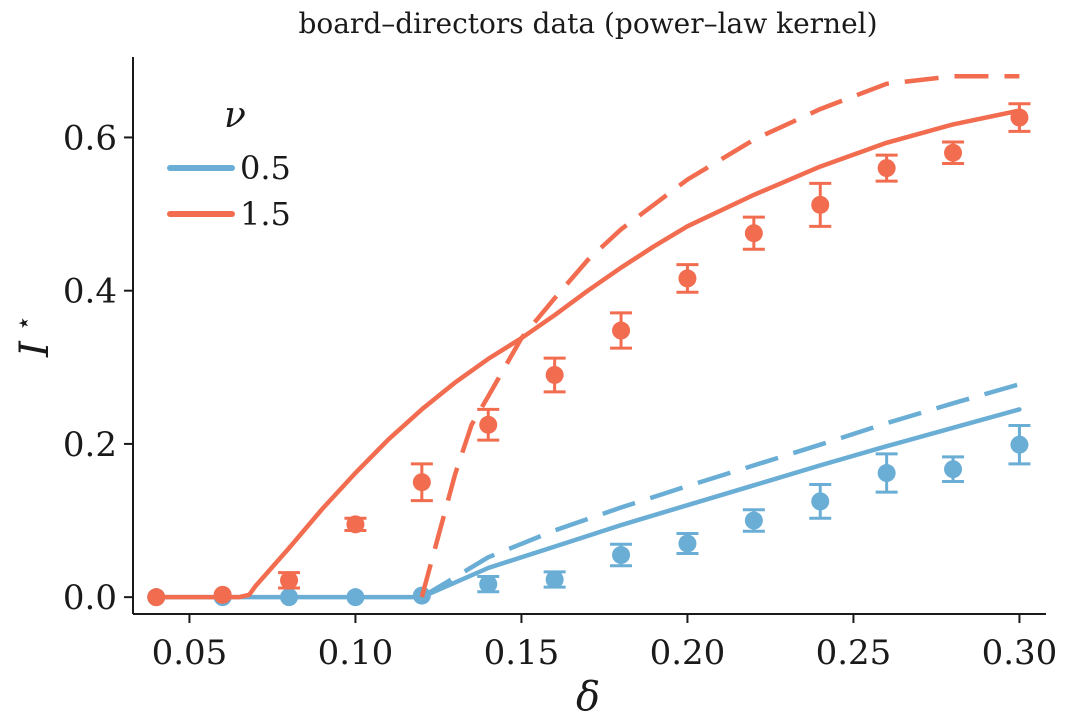 The image size is (1080, 720). Describe the element at coordinates (235, 115) in the screenshot. I see `legend-title: ν` at that location.